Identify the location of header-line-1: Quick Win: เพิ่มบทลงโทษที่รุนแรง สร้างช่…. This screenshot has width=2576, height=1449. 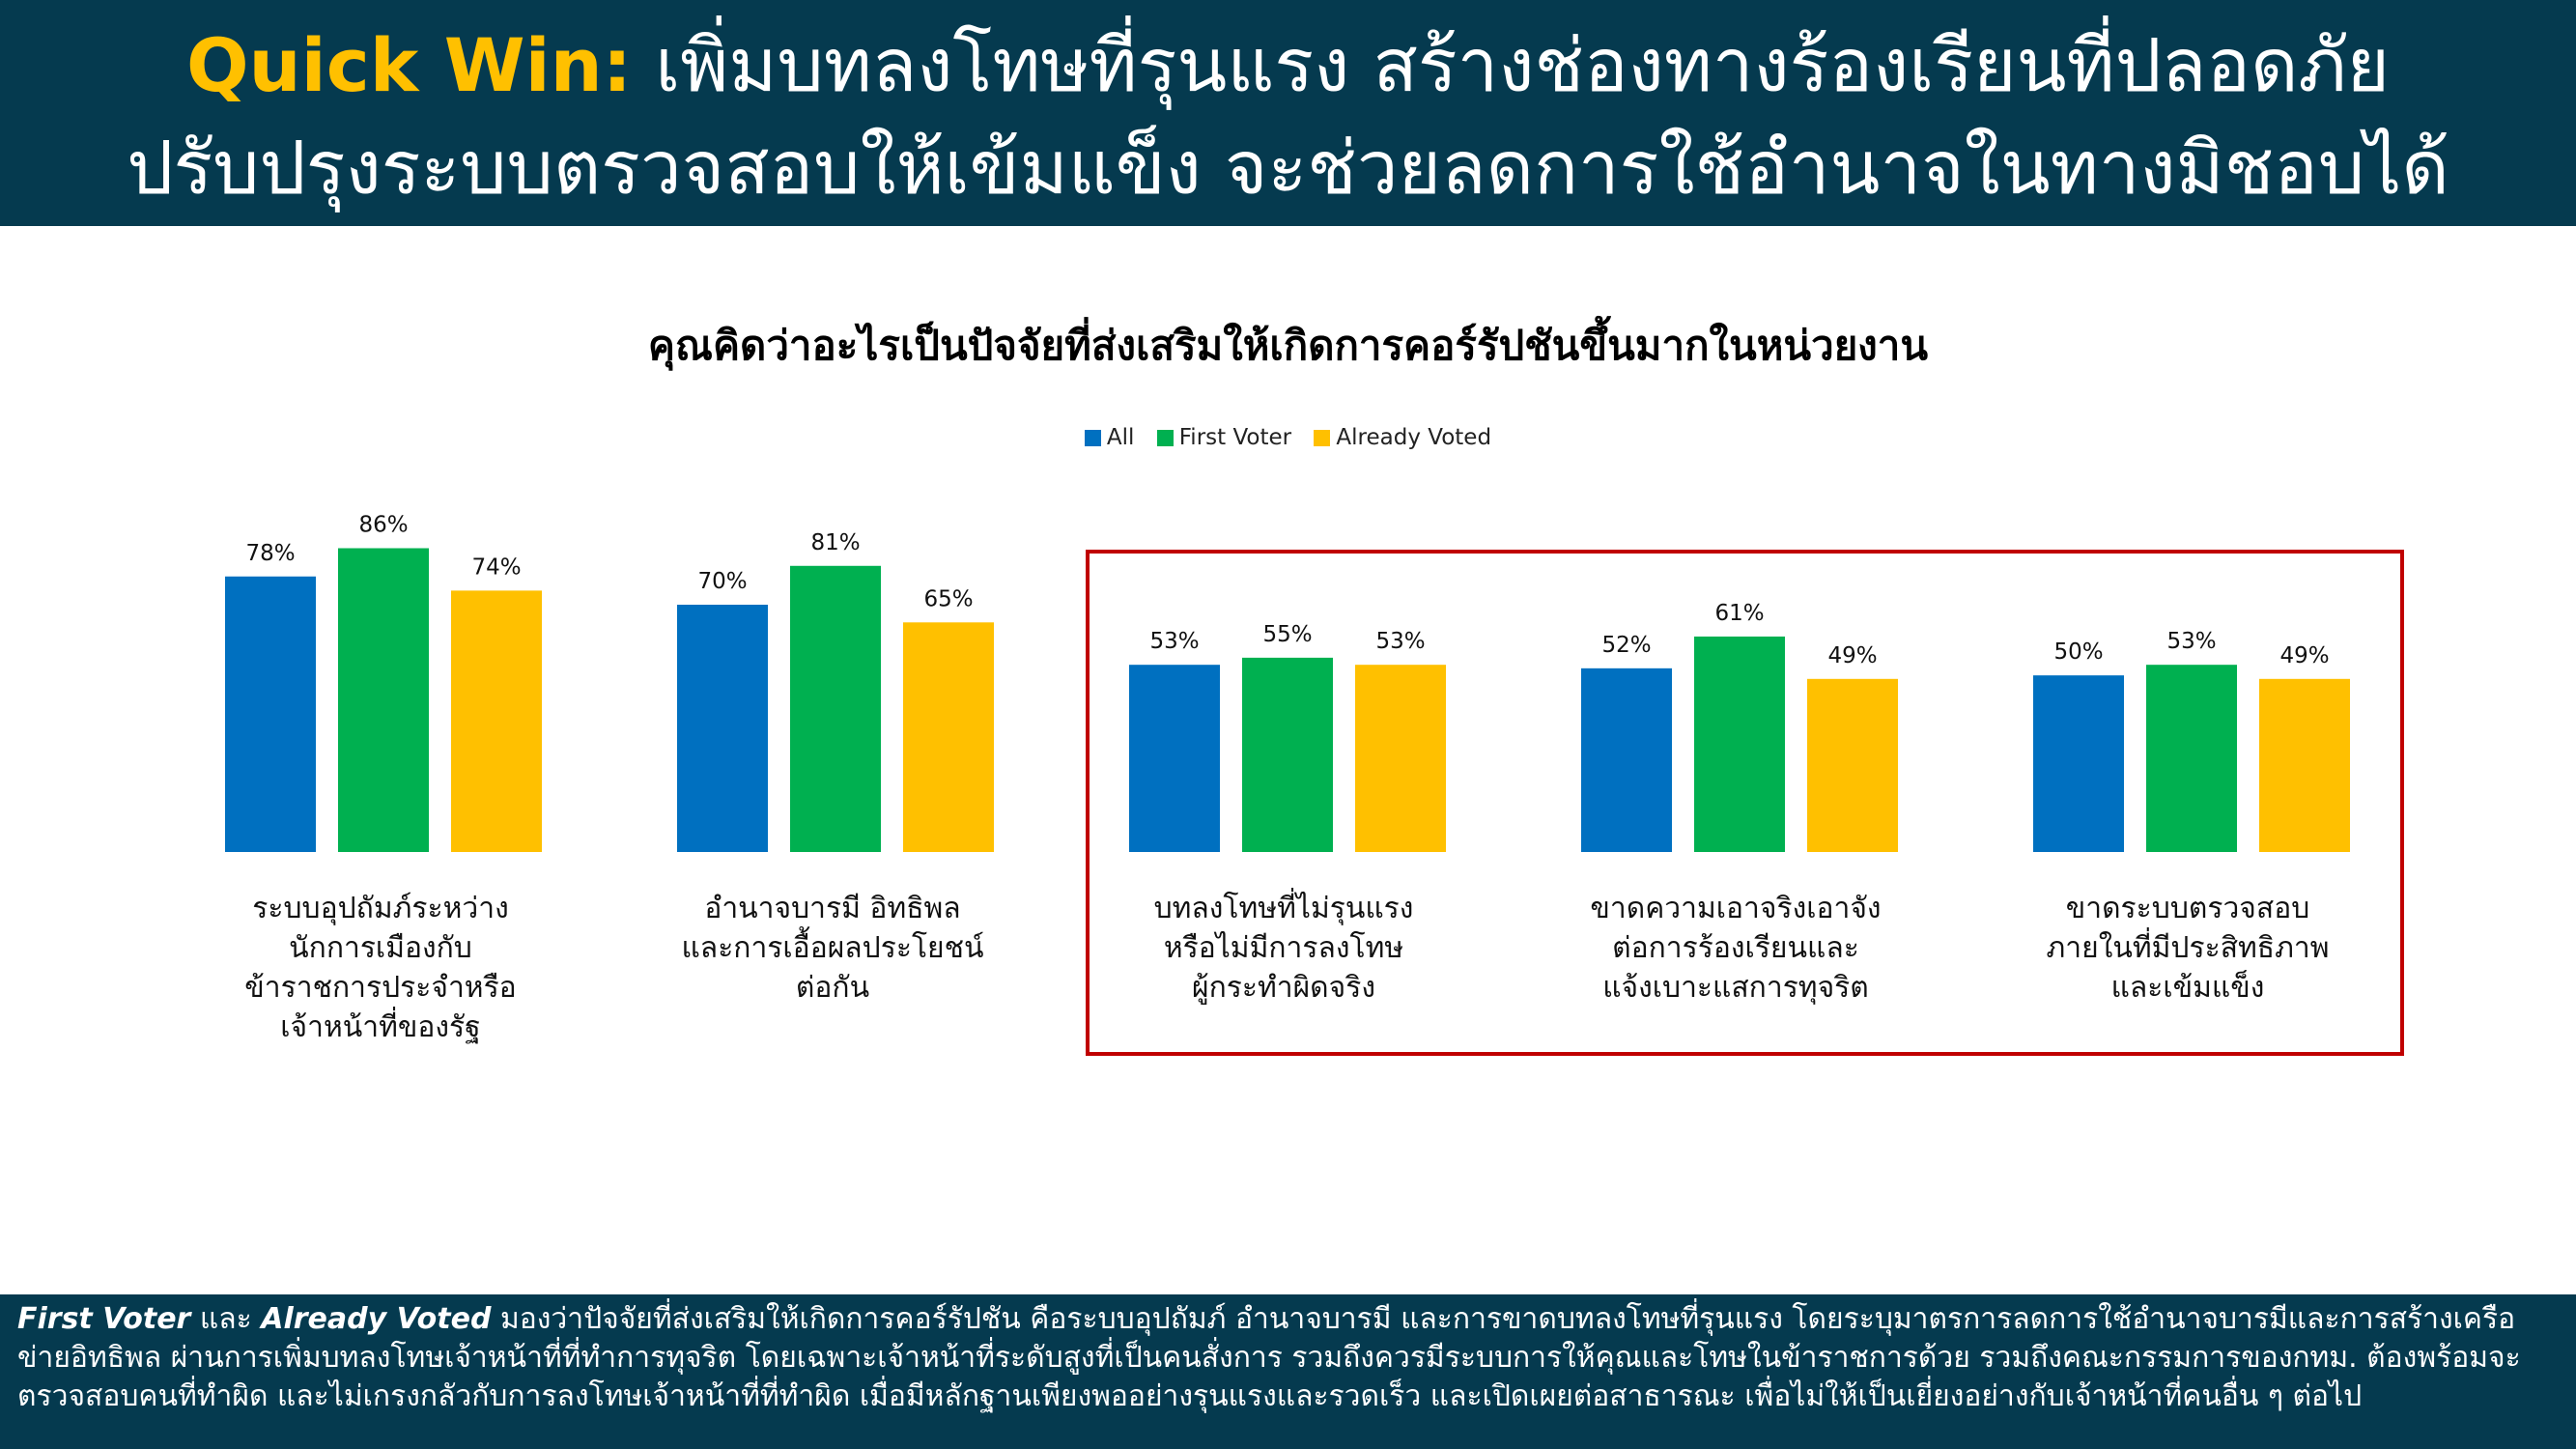
(1288, 65).